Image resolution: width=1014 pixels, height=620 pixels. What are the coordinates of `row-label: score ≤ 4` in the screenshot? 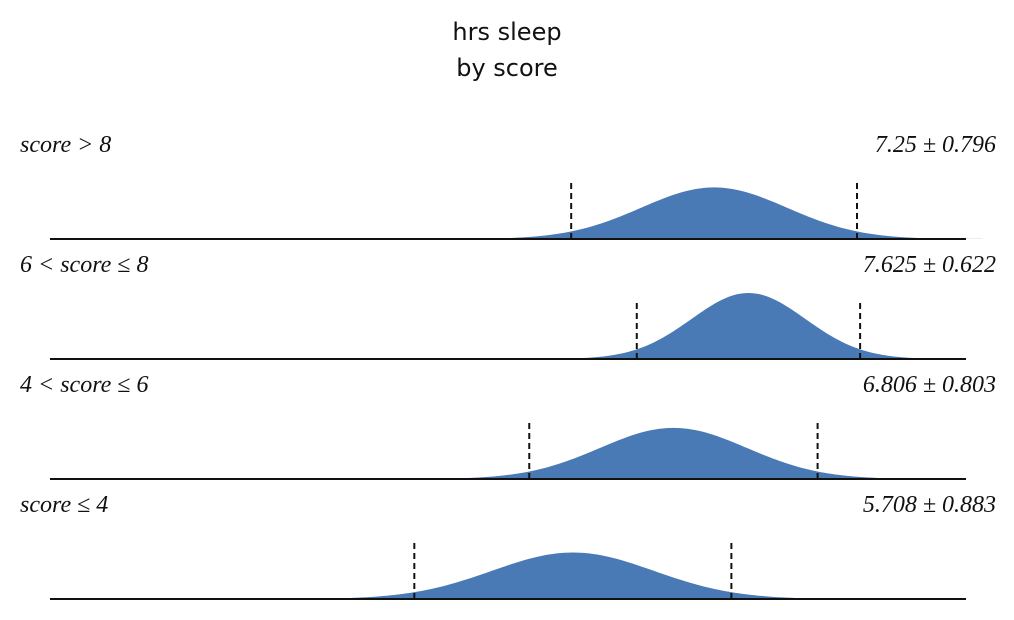 It's located at (64, 505).